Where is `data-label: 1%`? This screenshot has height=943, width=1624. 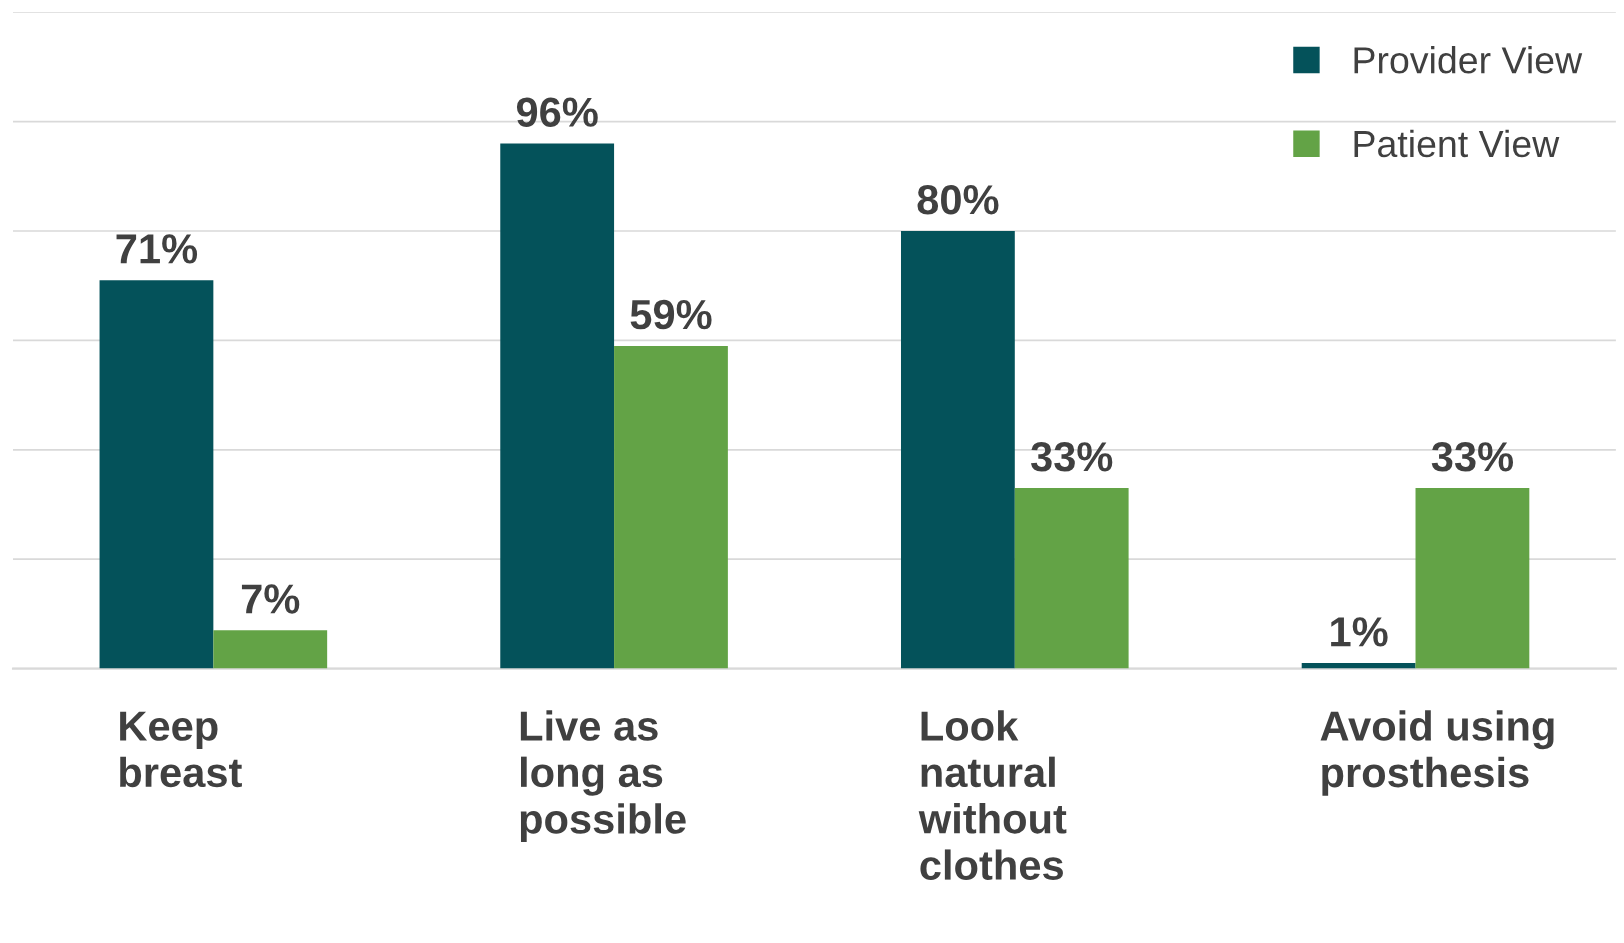
data-label: 1% is located at coordinates (1359, 632).